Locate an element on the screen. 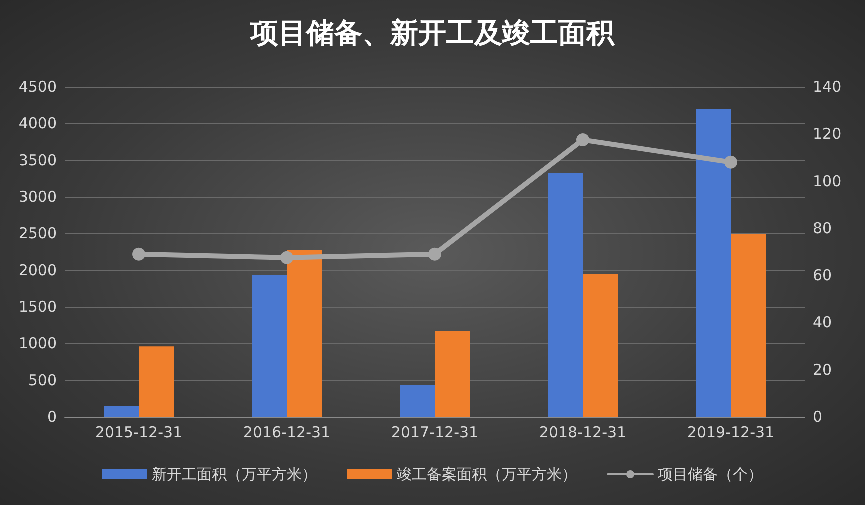 The image size is (865, 505). x-tick-label: 2019-12-31 is located at coordinates (731, 433).